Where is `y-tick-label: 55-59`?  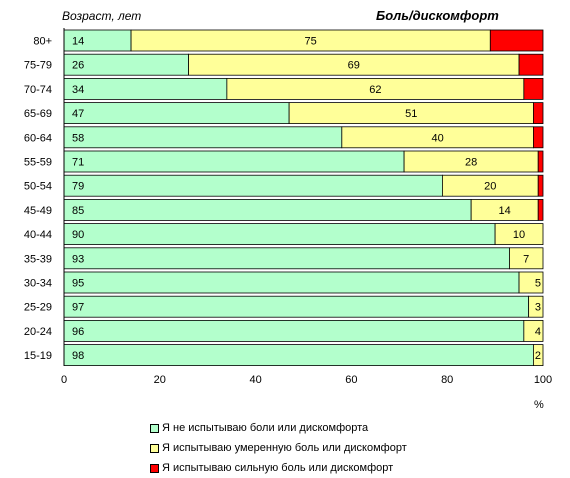 y-tick-label: 55-59 is located at coordinates (38, 163).